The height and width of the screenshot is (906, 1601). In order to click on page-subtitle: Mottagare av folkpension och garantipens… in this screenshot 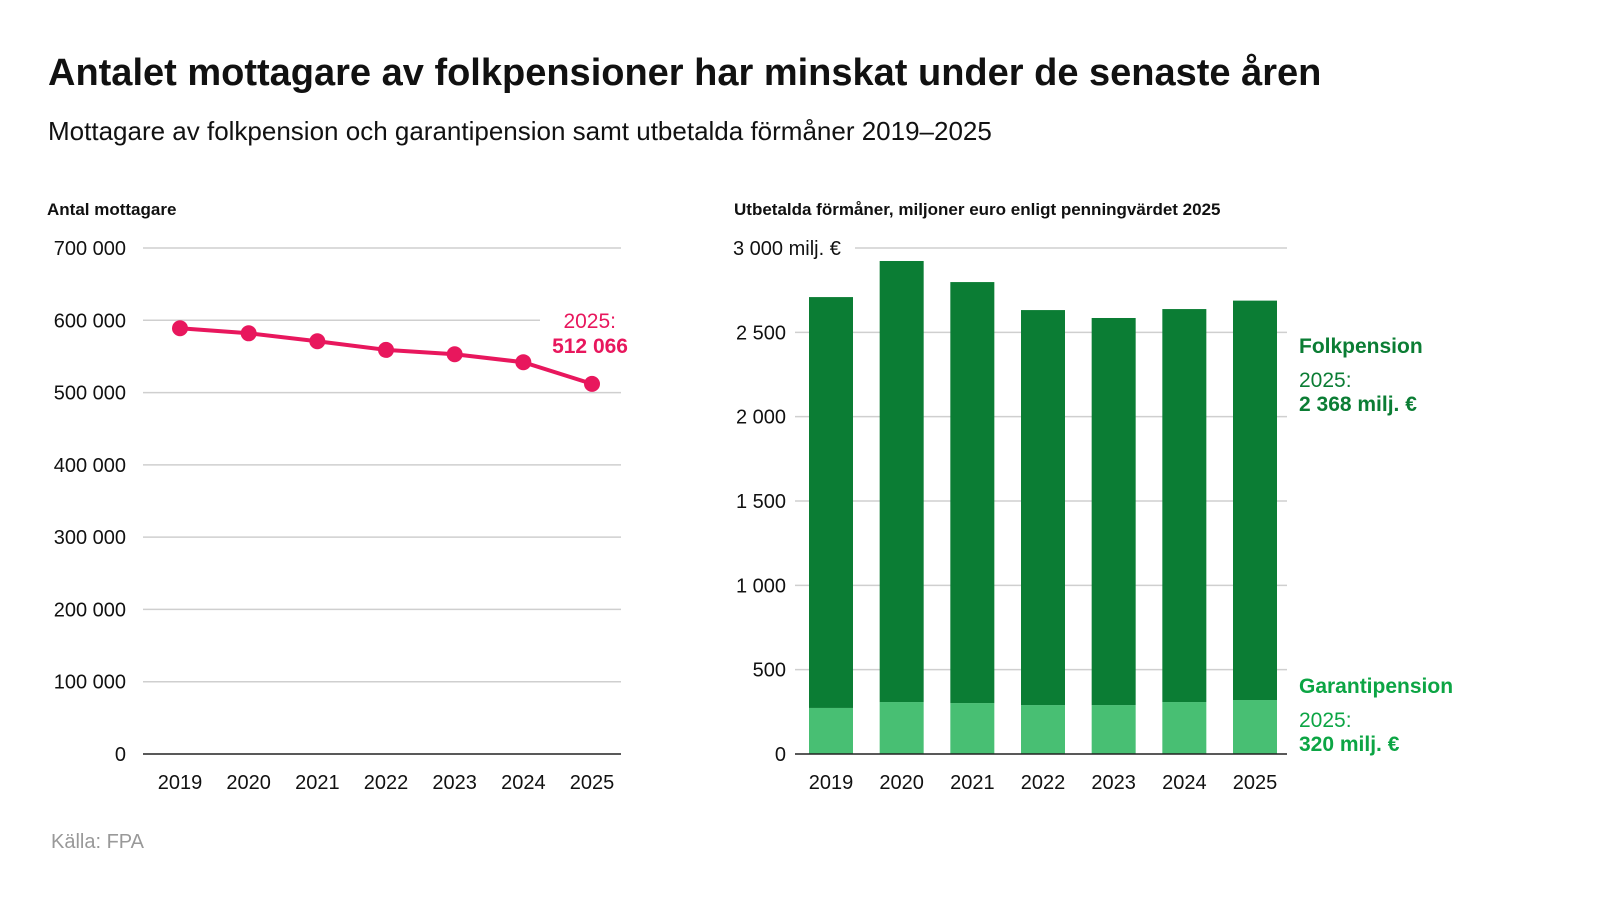, I will do `click(520, 131)`.